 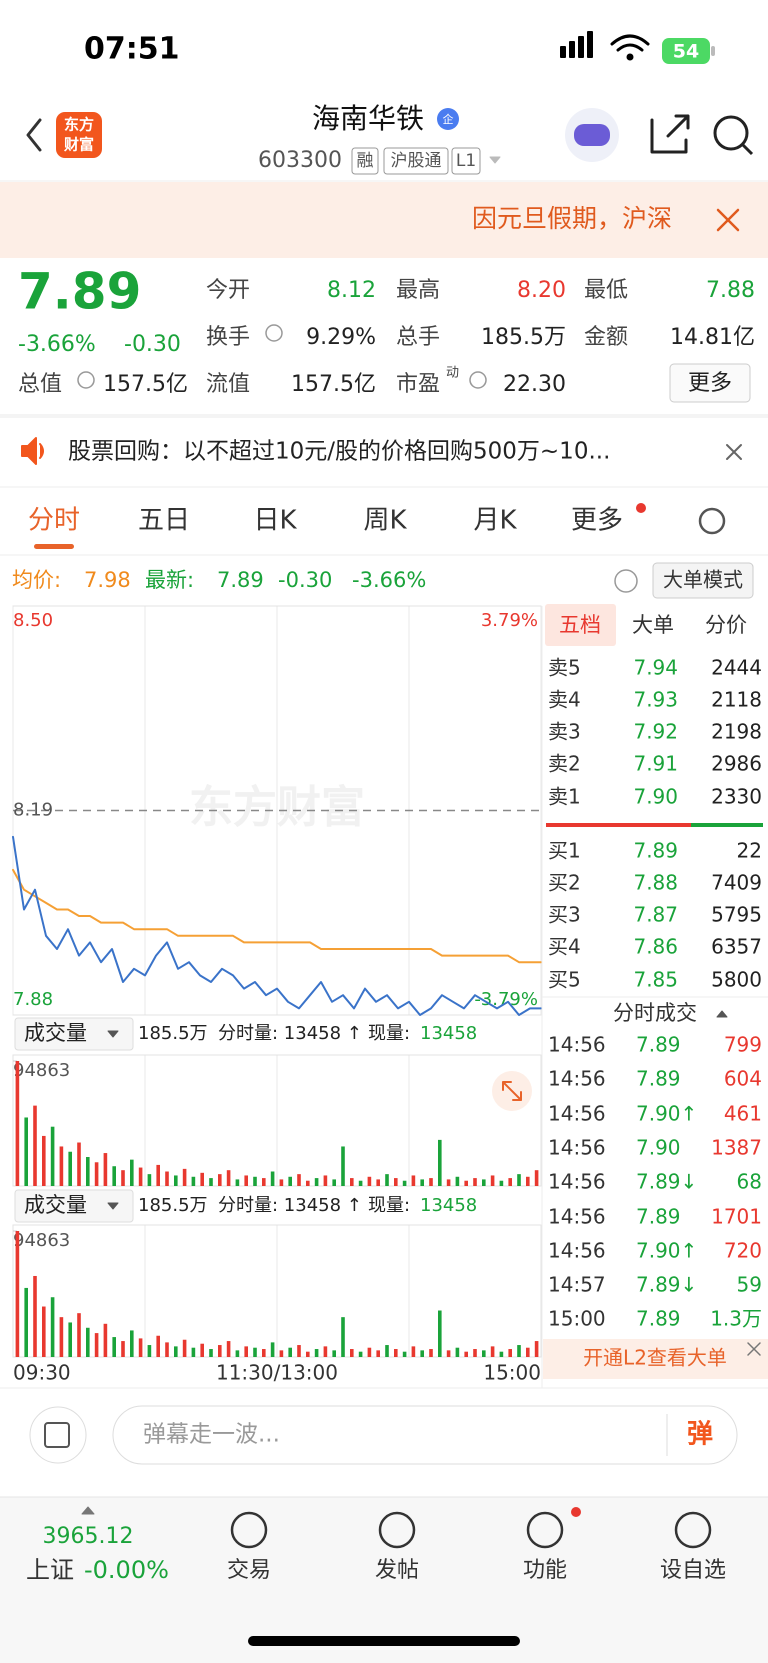 I want to click on nav-item: 功能, so click(x=545, y=1570).